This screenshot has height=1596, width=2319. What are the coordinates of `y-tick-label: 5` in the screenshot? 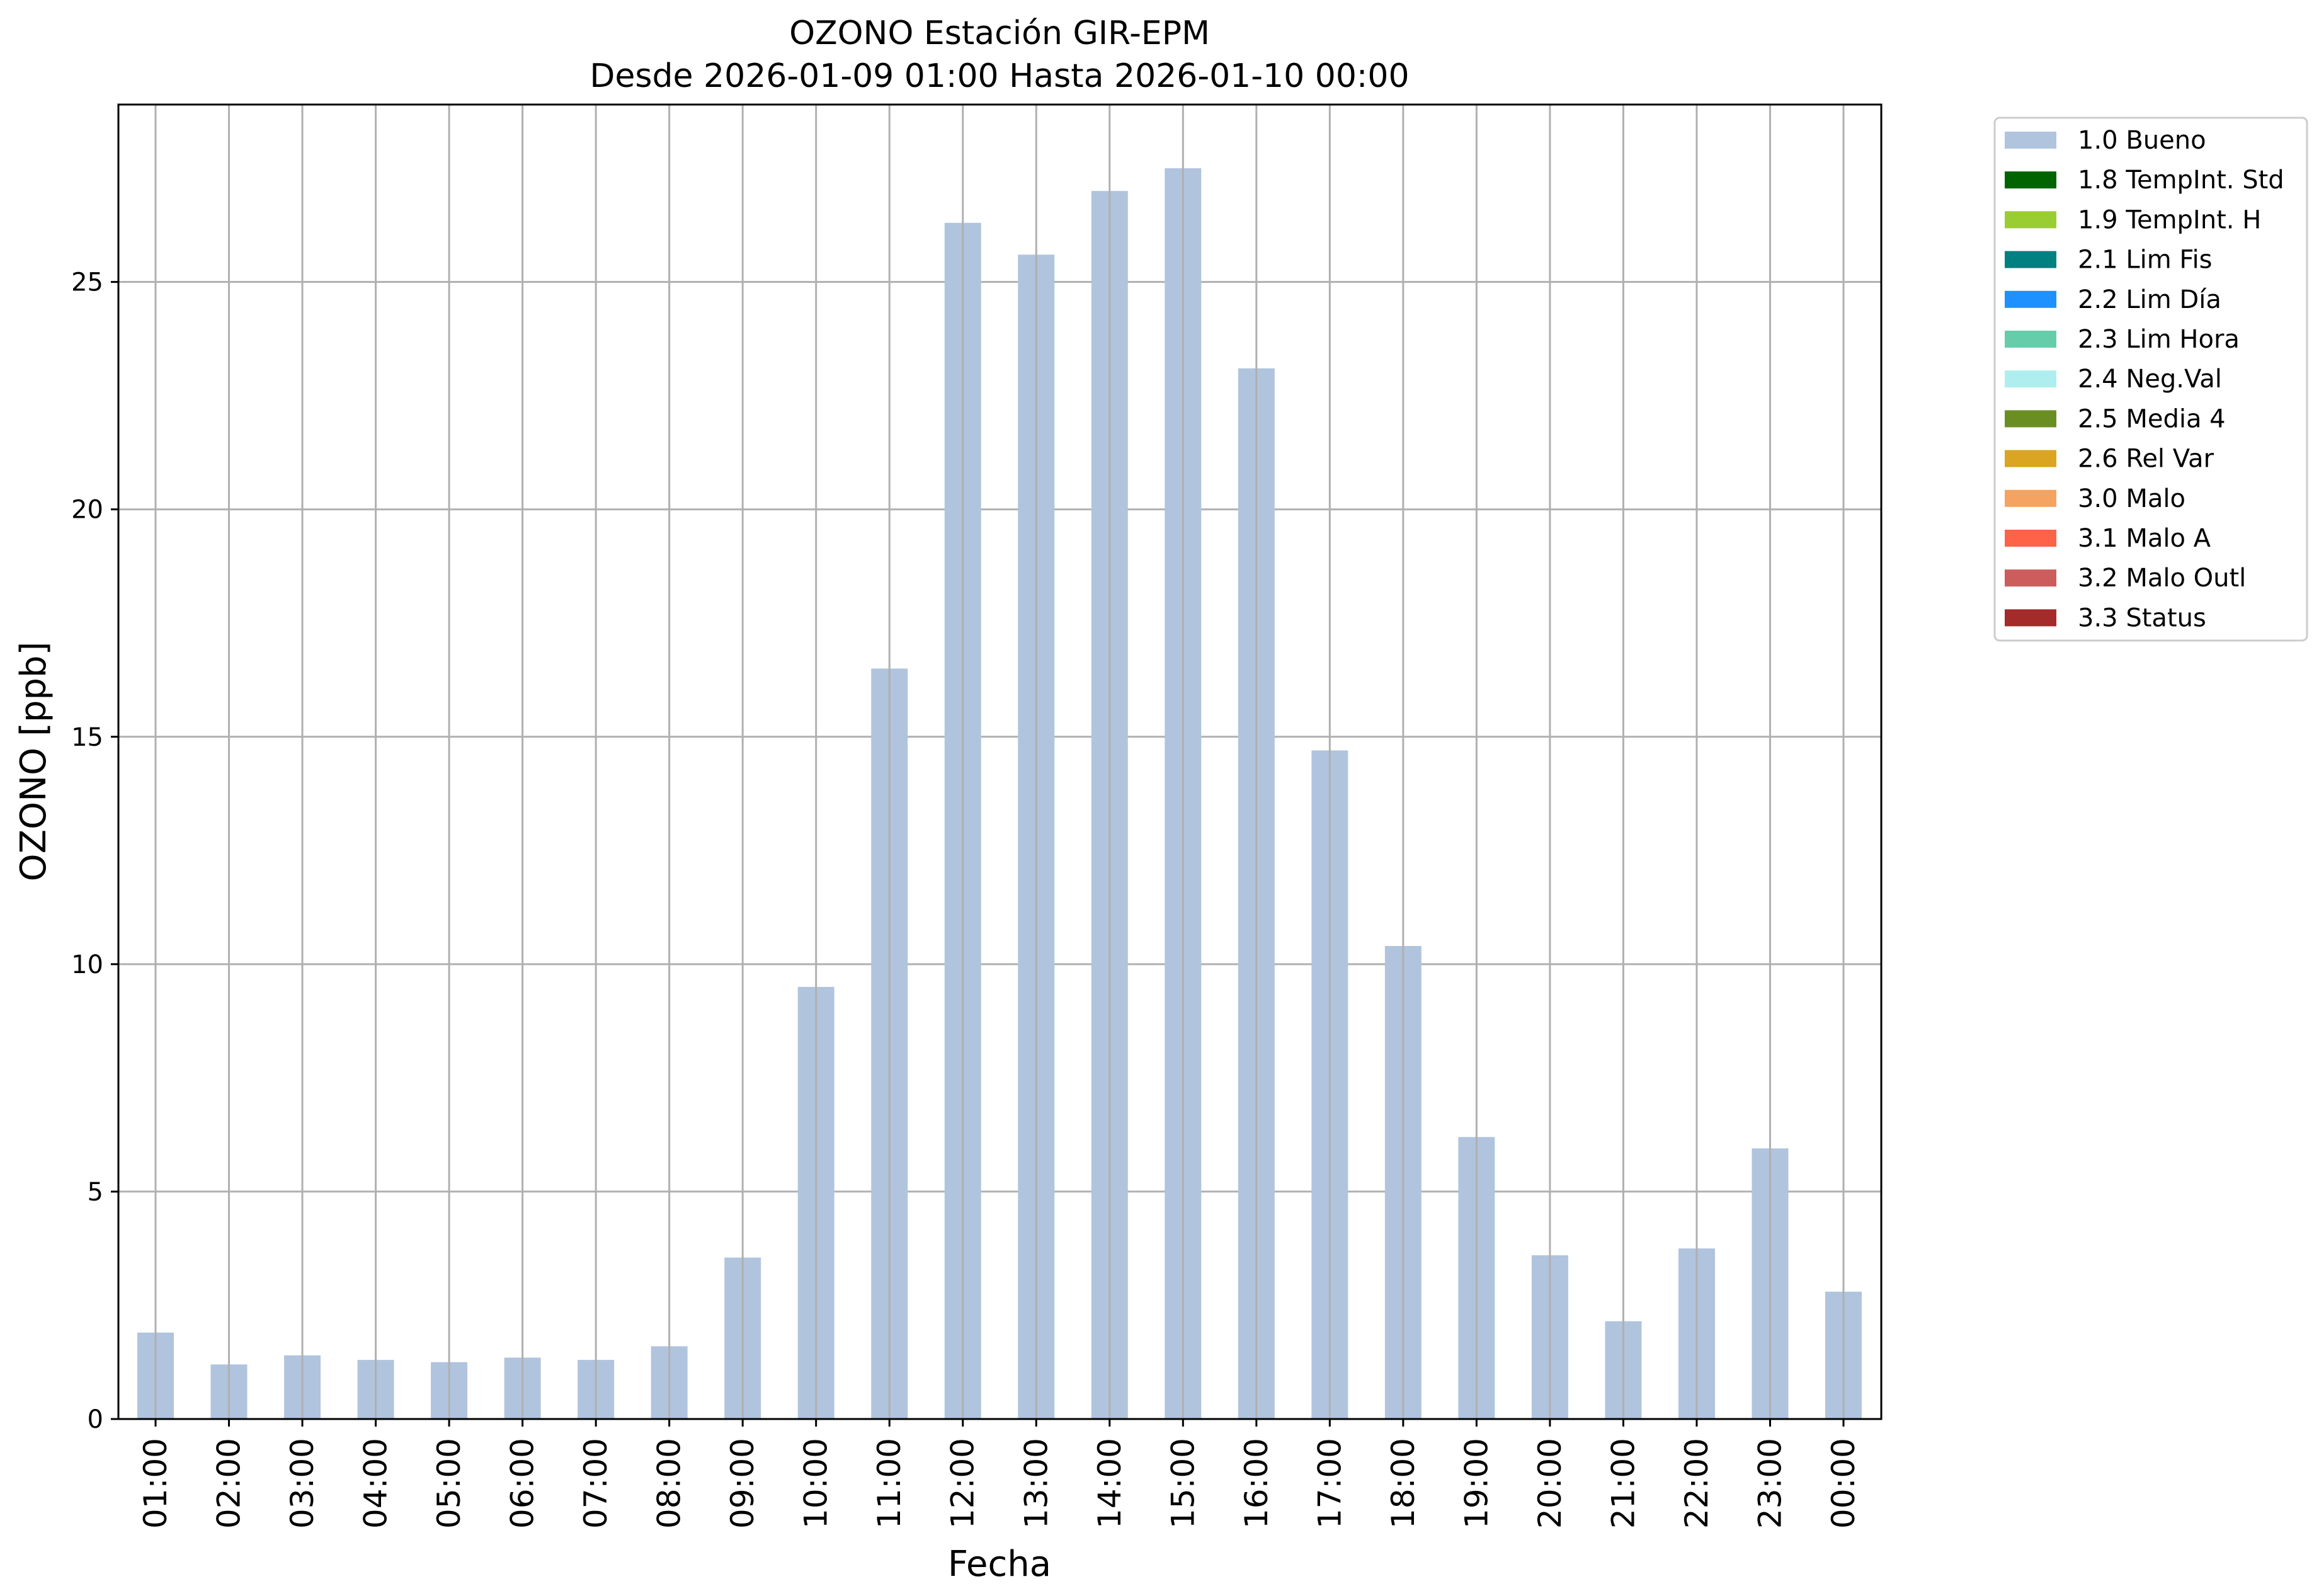 It's located at (95, 1192).